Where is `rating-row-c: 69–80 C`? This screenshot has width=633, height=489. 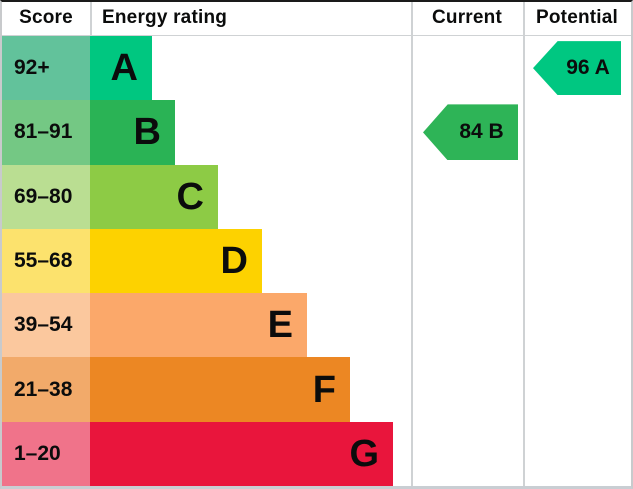 rating-row-c: 69–80 C is located at coordinates (316, 196).